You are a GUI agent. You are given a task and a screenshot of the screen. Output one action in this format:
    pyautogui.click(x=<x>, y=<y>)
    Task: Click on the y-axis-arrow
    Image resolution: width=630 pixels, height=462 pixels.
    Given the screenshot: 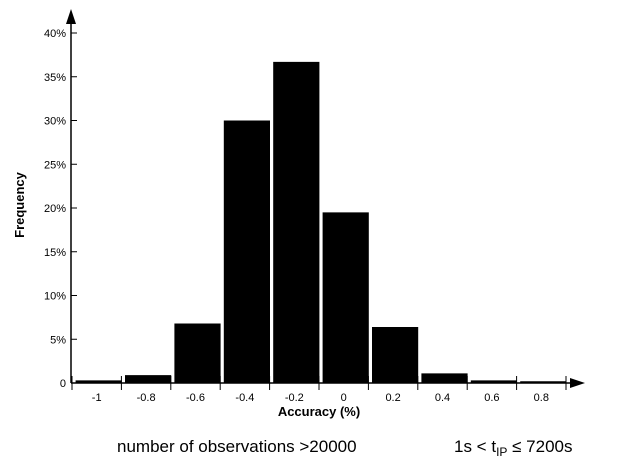 What is the action you would take?
    pyautogui.click(x=71, y=16)
    